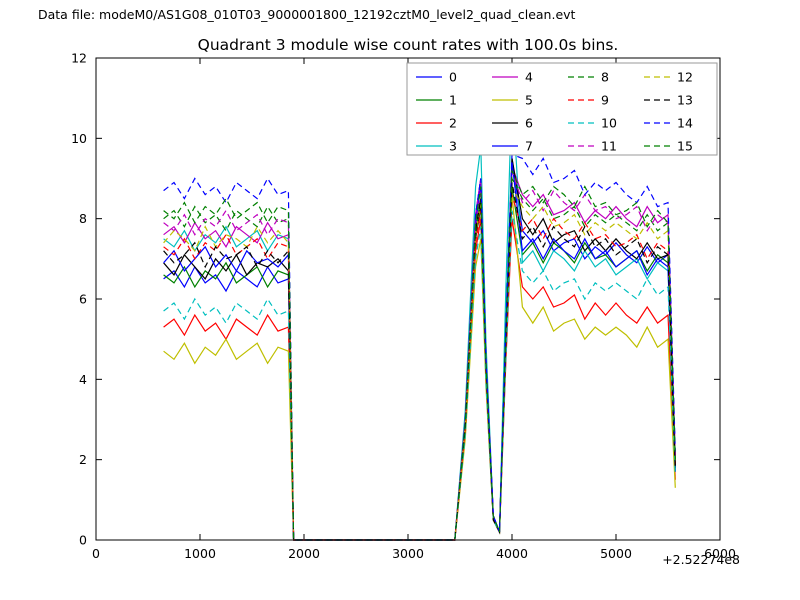 Image resolution: width=800 pixels, height=600 pixels. I want to click on legend-label: 4, so click(529, 77).